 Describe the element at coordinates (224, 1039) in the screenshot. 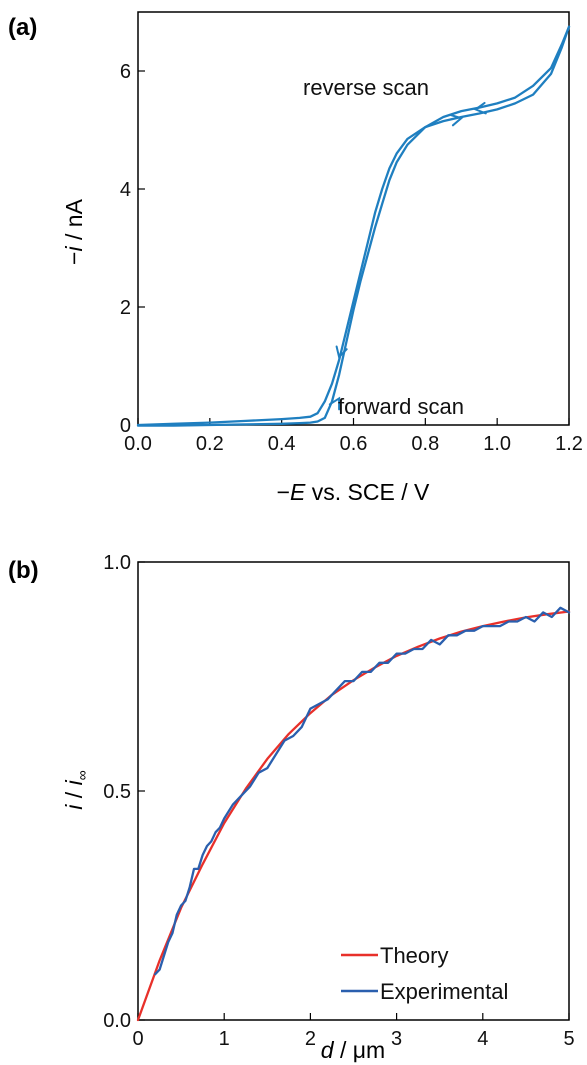

I see `x-tick-label-b: 1` at that location.